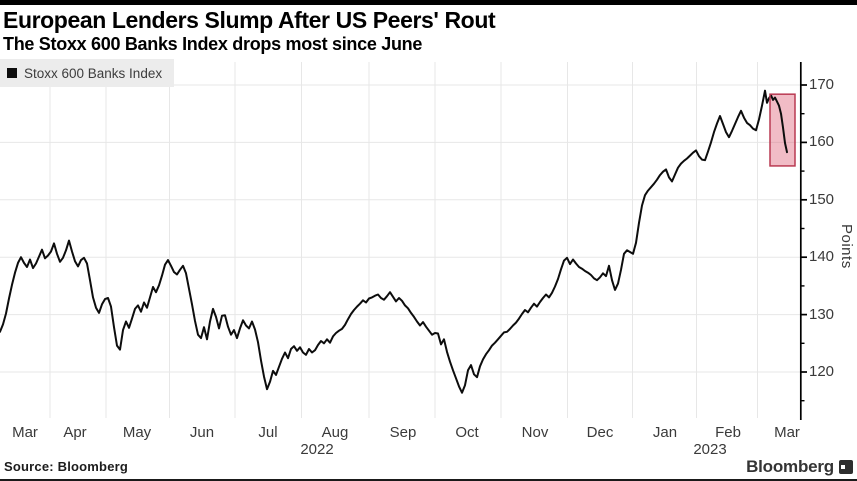 This screenshot has width=857, height=481. I want to click on bloomberg-wordmark: Bloomberg, so click(790, 466).